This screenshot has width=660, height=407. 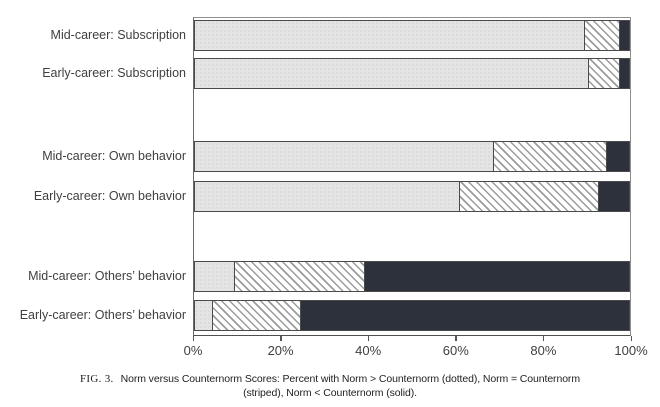 I want to click on caption-text-2: (striped), Norm < Counternorm (solid)., so click(x=330, y=393).